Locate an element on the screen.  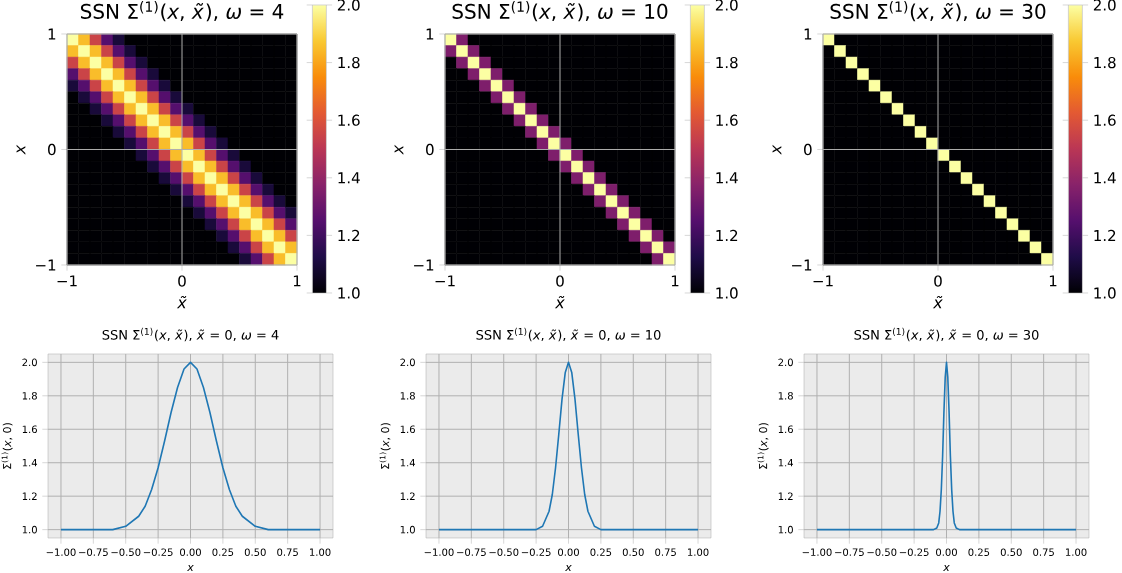
chart-title: SSN Σ$^{(1)}$(x, x̃), x̃ = 0, ω = 30 is located at coordinates (946, 334).